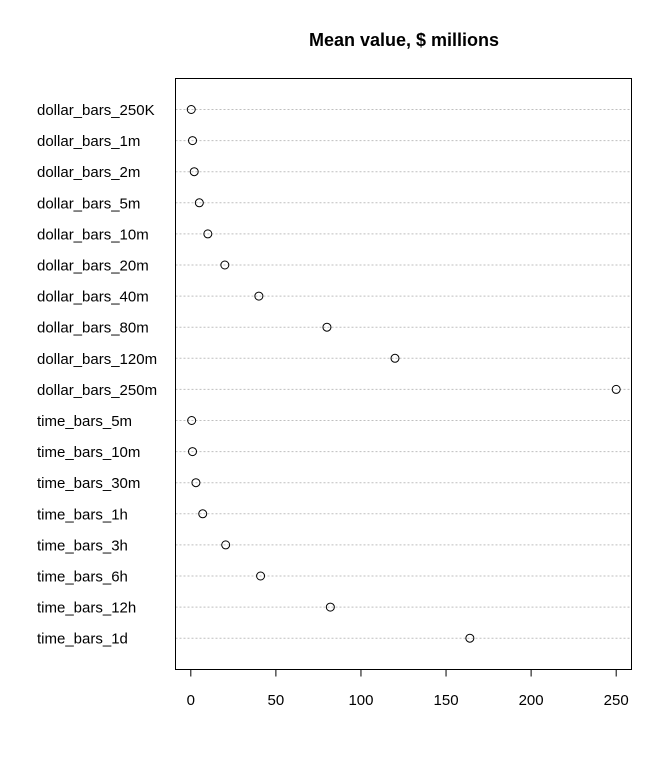 The width and height of the screenshot is (672, 773). I want to click on row-label: time_bars_1h, so click(82, 514).